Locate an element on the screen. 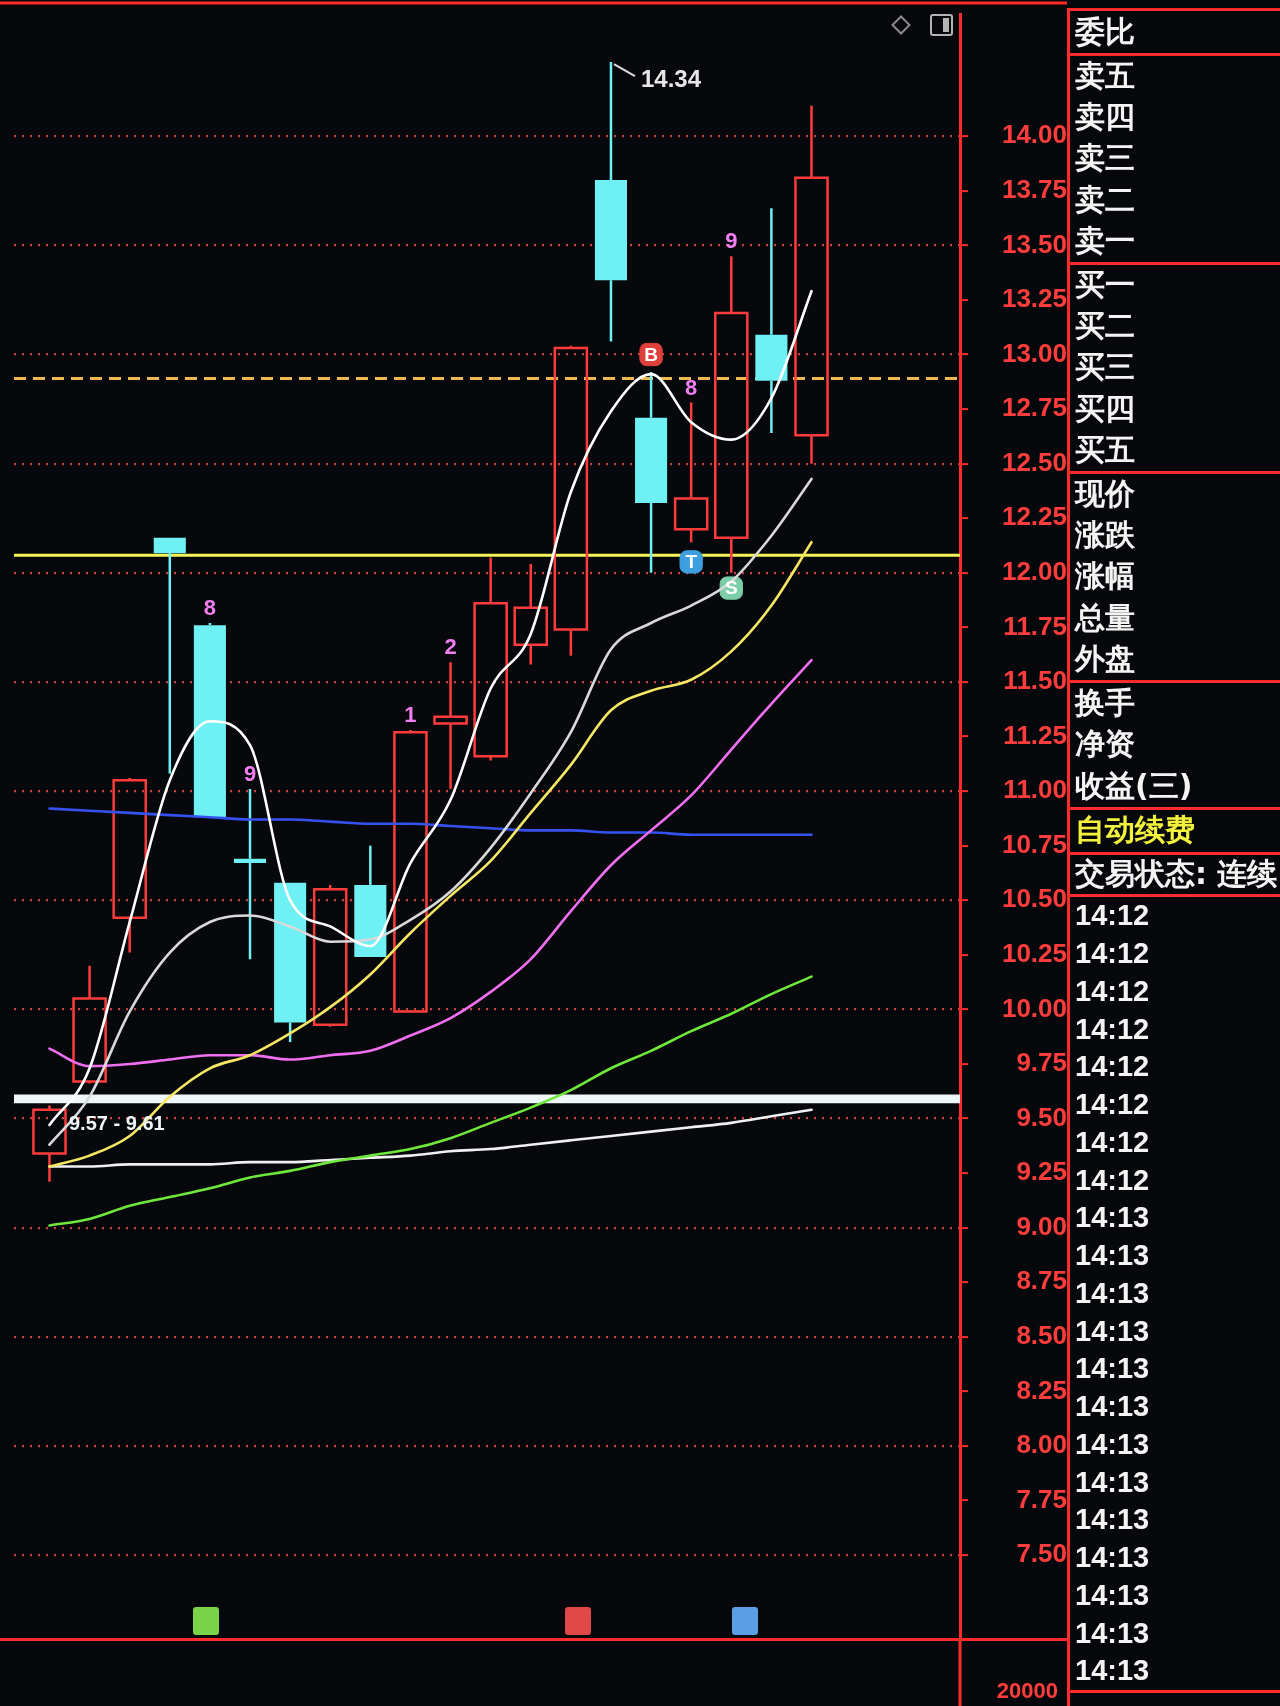 The width and height of the screenshot is (1280, 1706). text: 交易状态: 连续 is located at coordinates (1175, 874).